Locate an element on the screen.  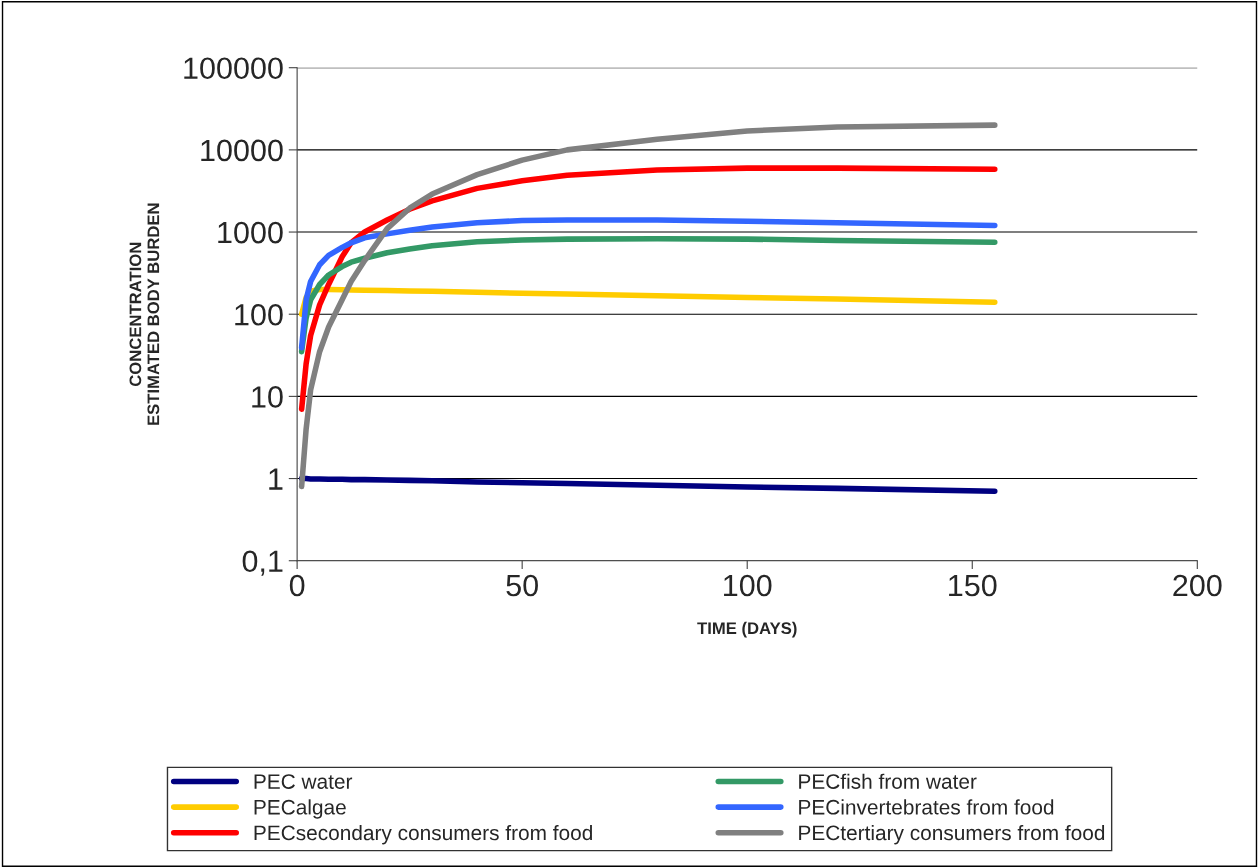
legend-label: PECtertiary consumers from food is located at coordinates (952, 834).